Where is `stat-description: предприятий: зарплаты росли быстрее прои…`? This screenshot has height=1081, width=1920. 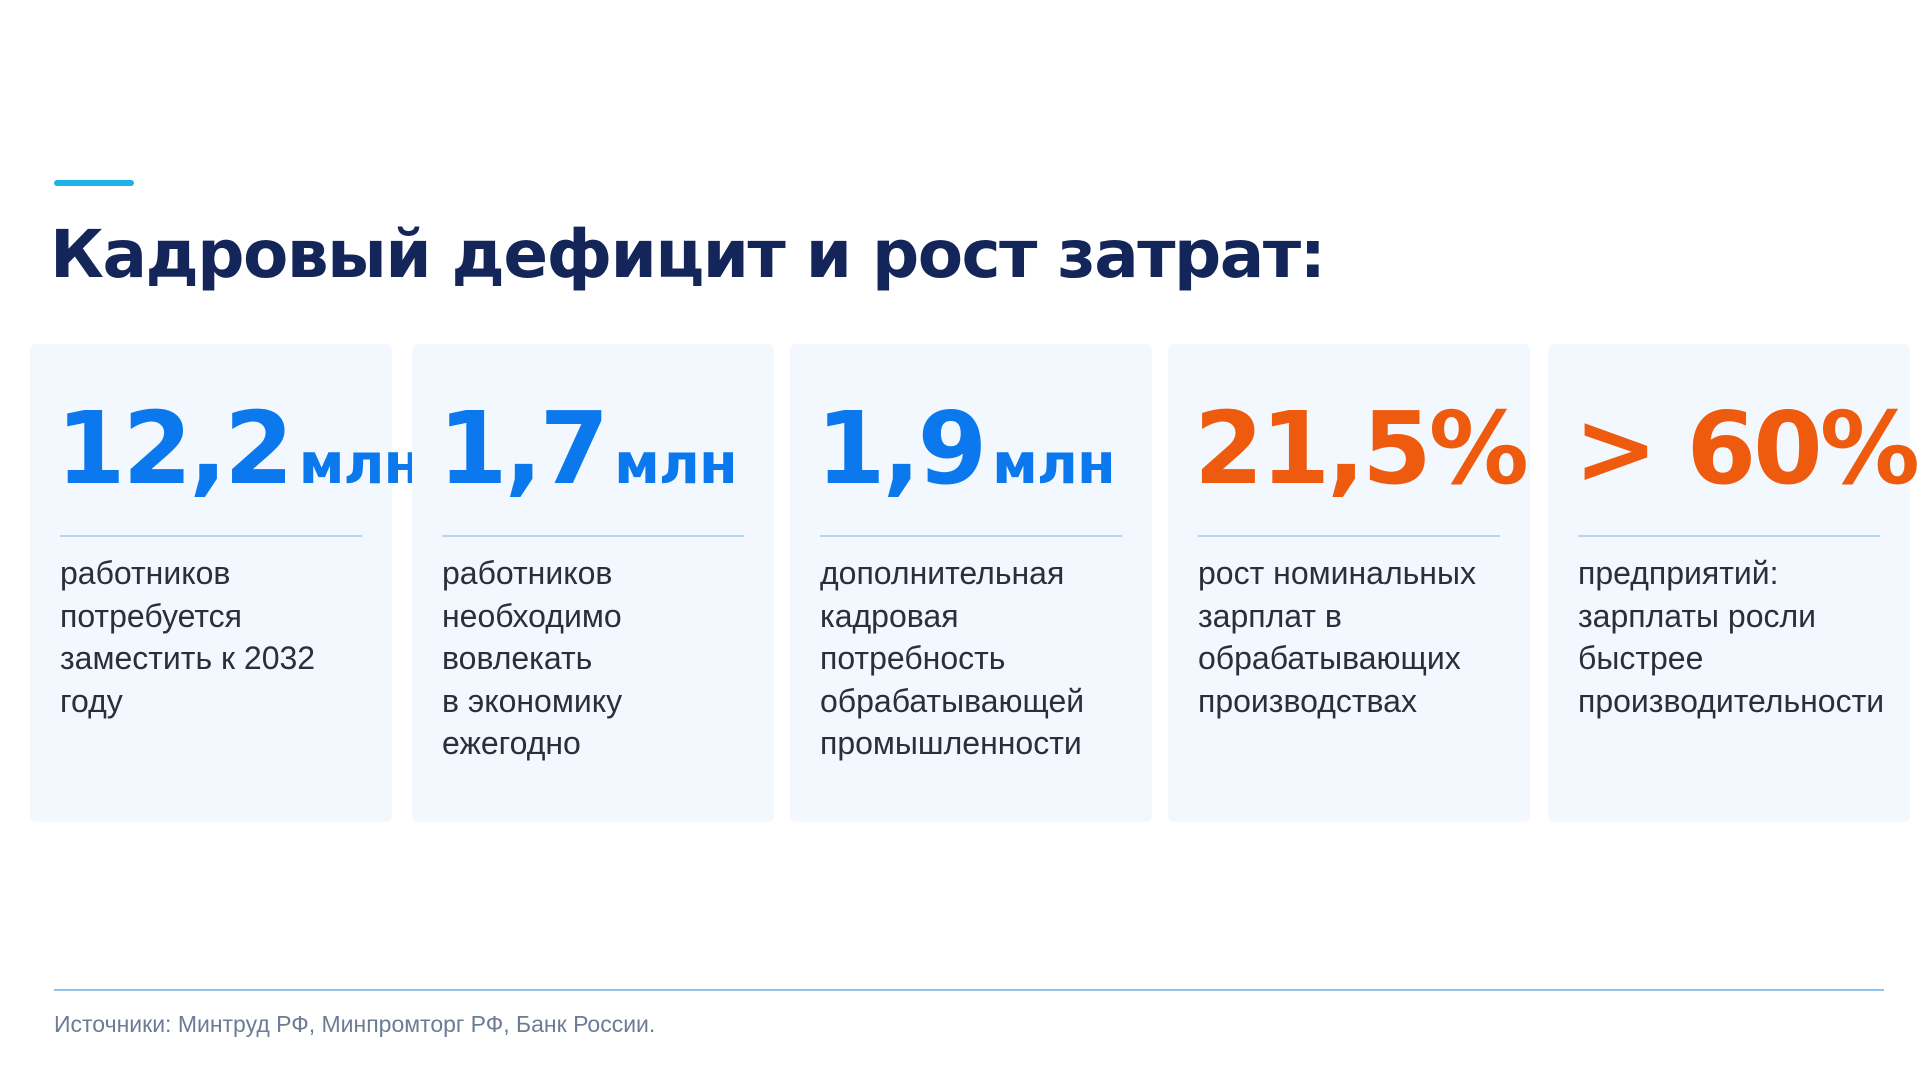 stat-description: предприятий: зарплаты росли быстрее прои… is located at coordinates (1731, 637).